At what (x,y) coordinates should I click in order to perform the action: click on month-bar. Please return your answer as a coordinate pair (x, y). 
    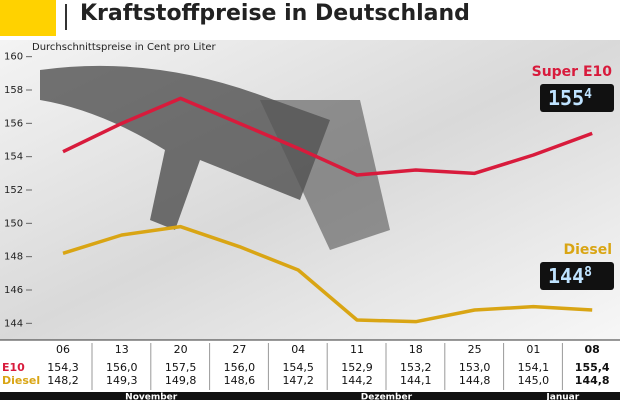
    Looking at the image, I should click on (310, 396).